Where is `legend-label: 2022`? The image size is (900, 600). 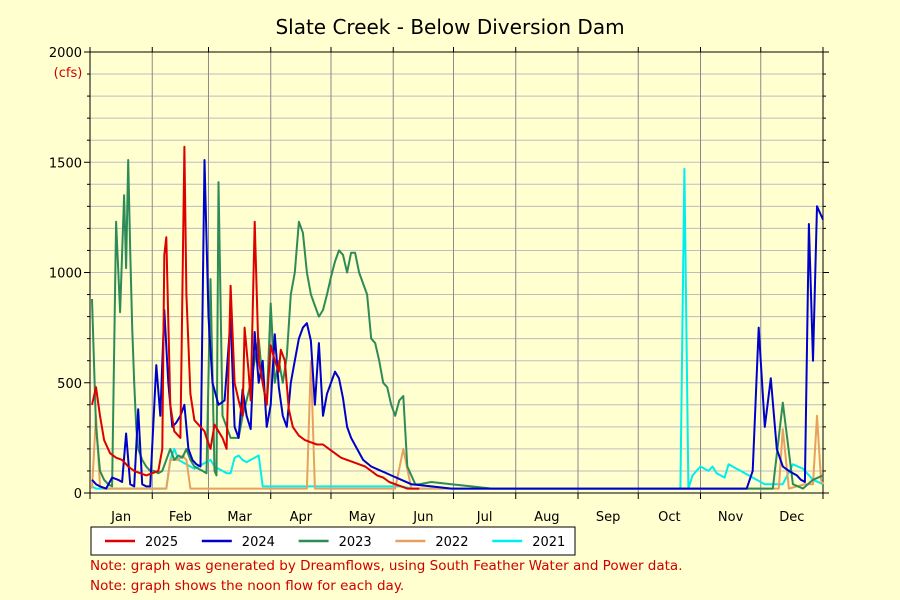 legend-label: 2022 is located at coordinates (451, 542).